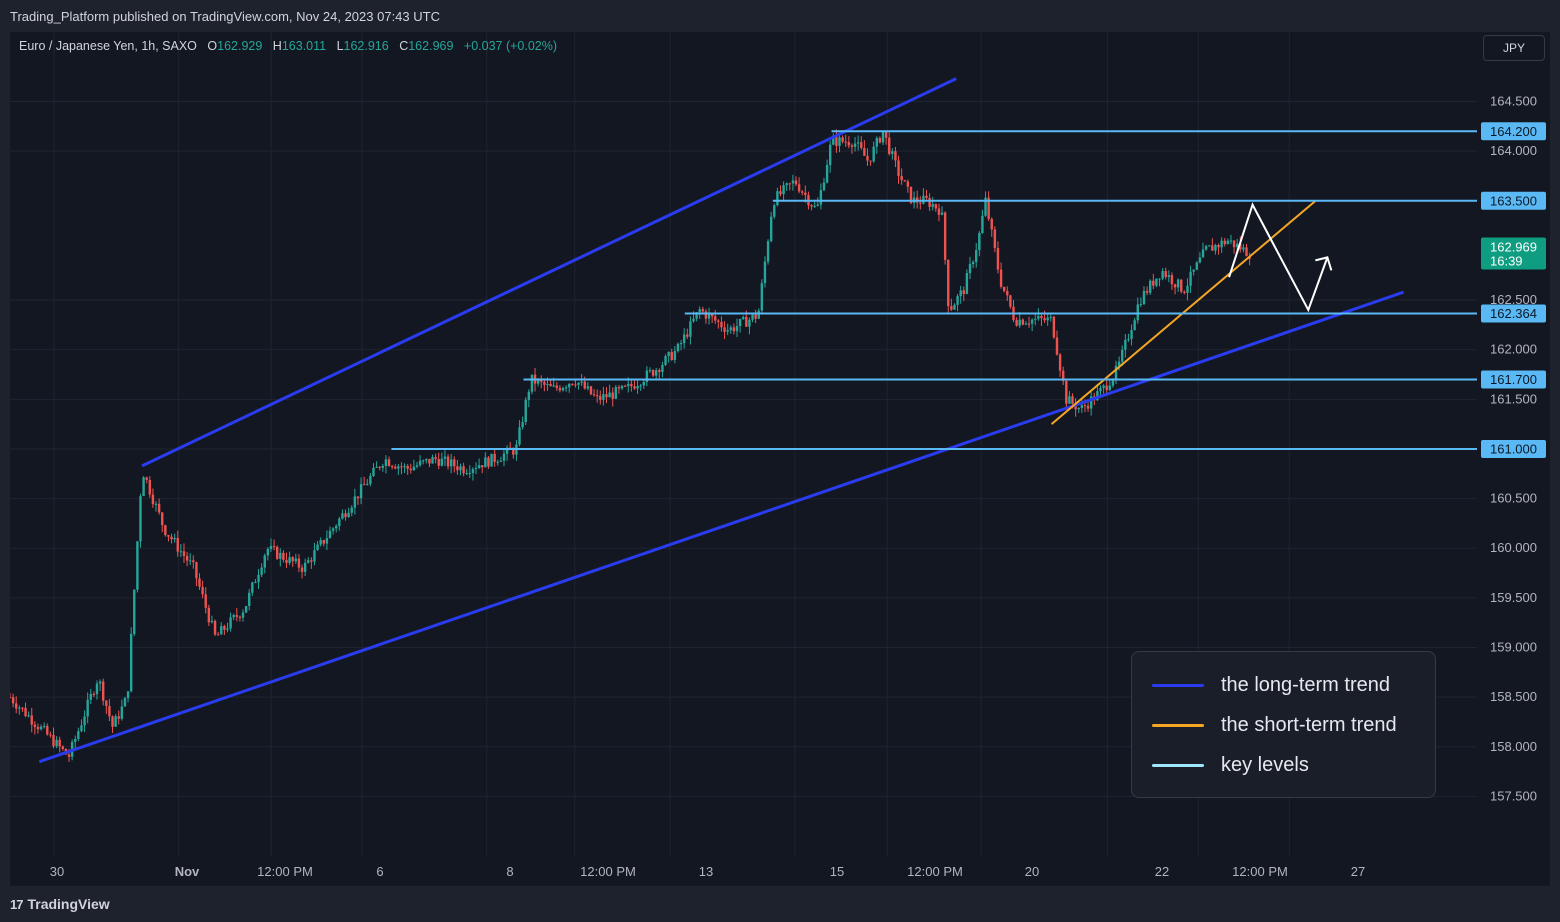 Image resolution: width=1560 pixels, height=922 pixels. What do you see at coordinates (187, 871) in the screenshot?
I see `time-tick-label: Nov` at bounding box center [187, 871].